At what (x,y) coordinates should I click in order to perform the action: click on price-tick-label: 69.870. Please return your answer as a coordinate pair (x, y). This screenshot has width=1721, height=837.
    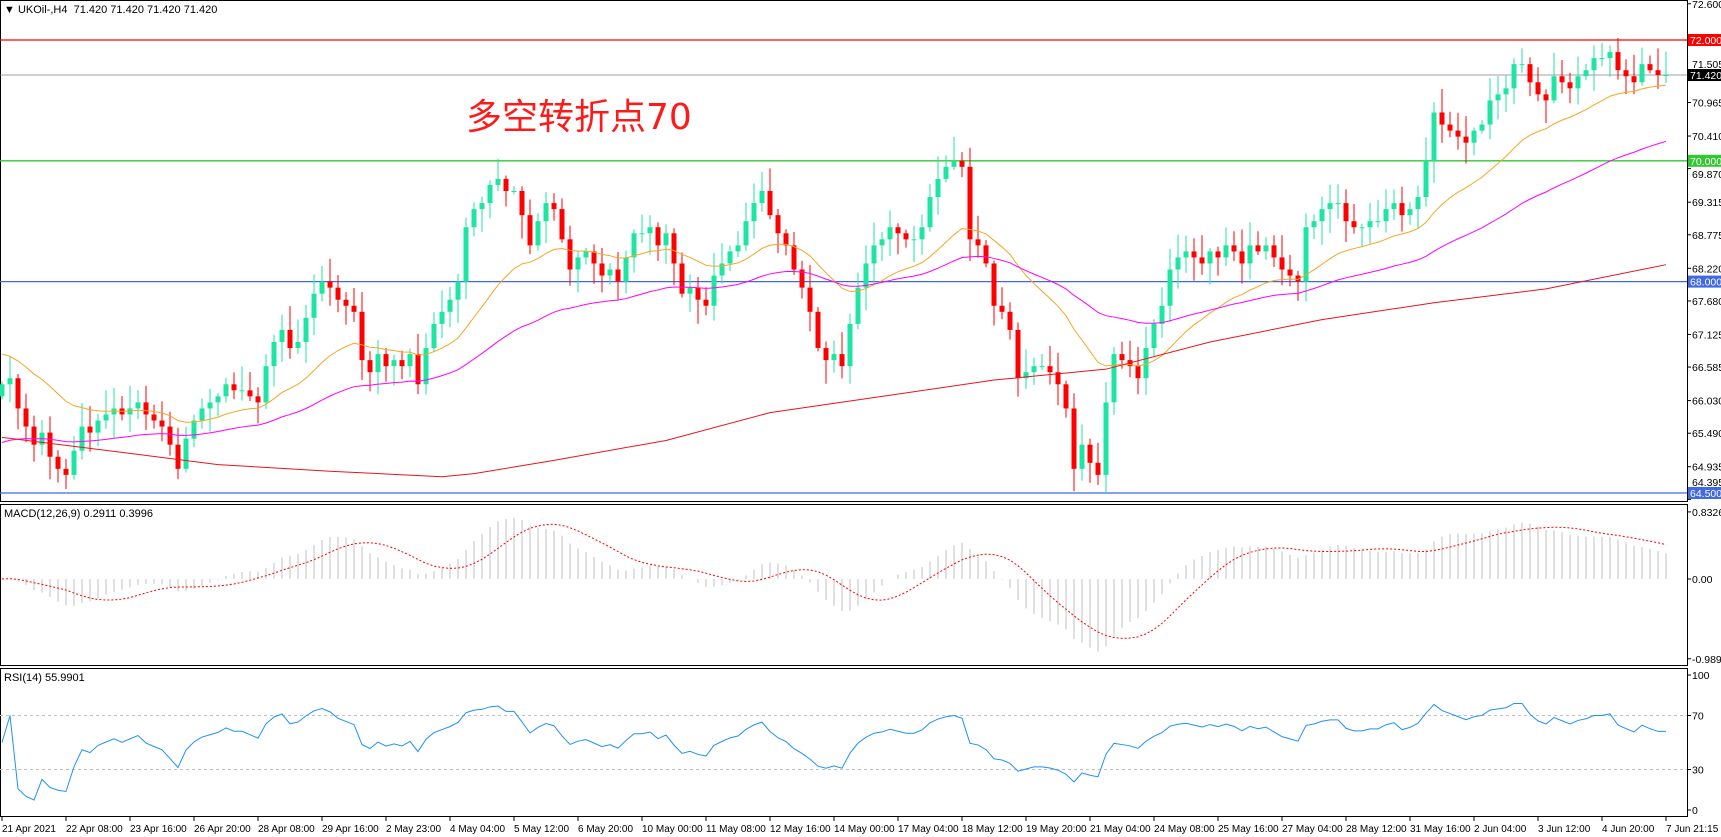
    Looking at the image, I should click on (1706, 175).